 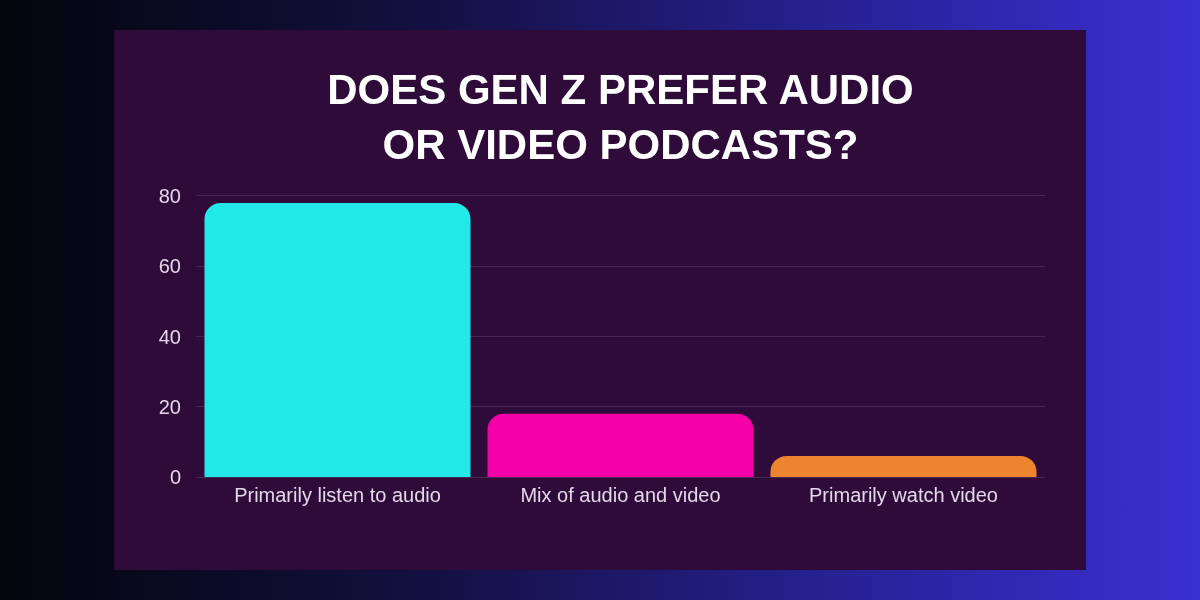 What do you see at coordinates (175, 477) in the screenshot?
I see `y-tick-label: 0` at bounding box center [175, 477].